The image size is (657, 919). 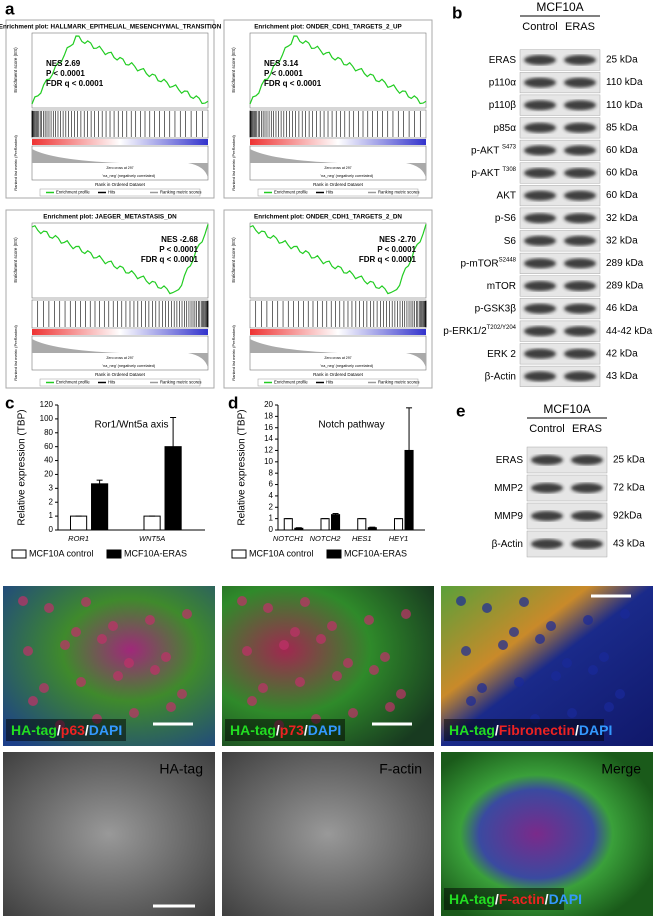 I want to click on row-name: β-Actin, so click(x=507, y=544).